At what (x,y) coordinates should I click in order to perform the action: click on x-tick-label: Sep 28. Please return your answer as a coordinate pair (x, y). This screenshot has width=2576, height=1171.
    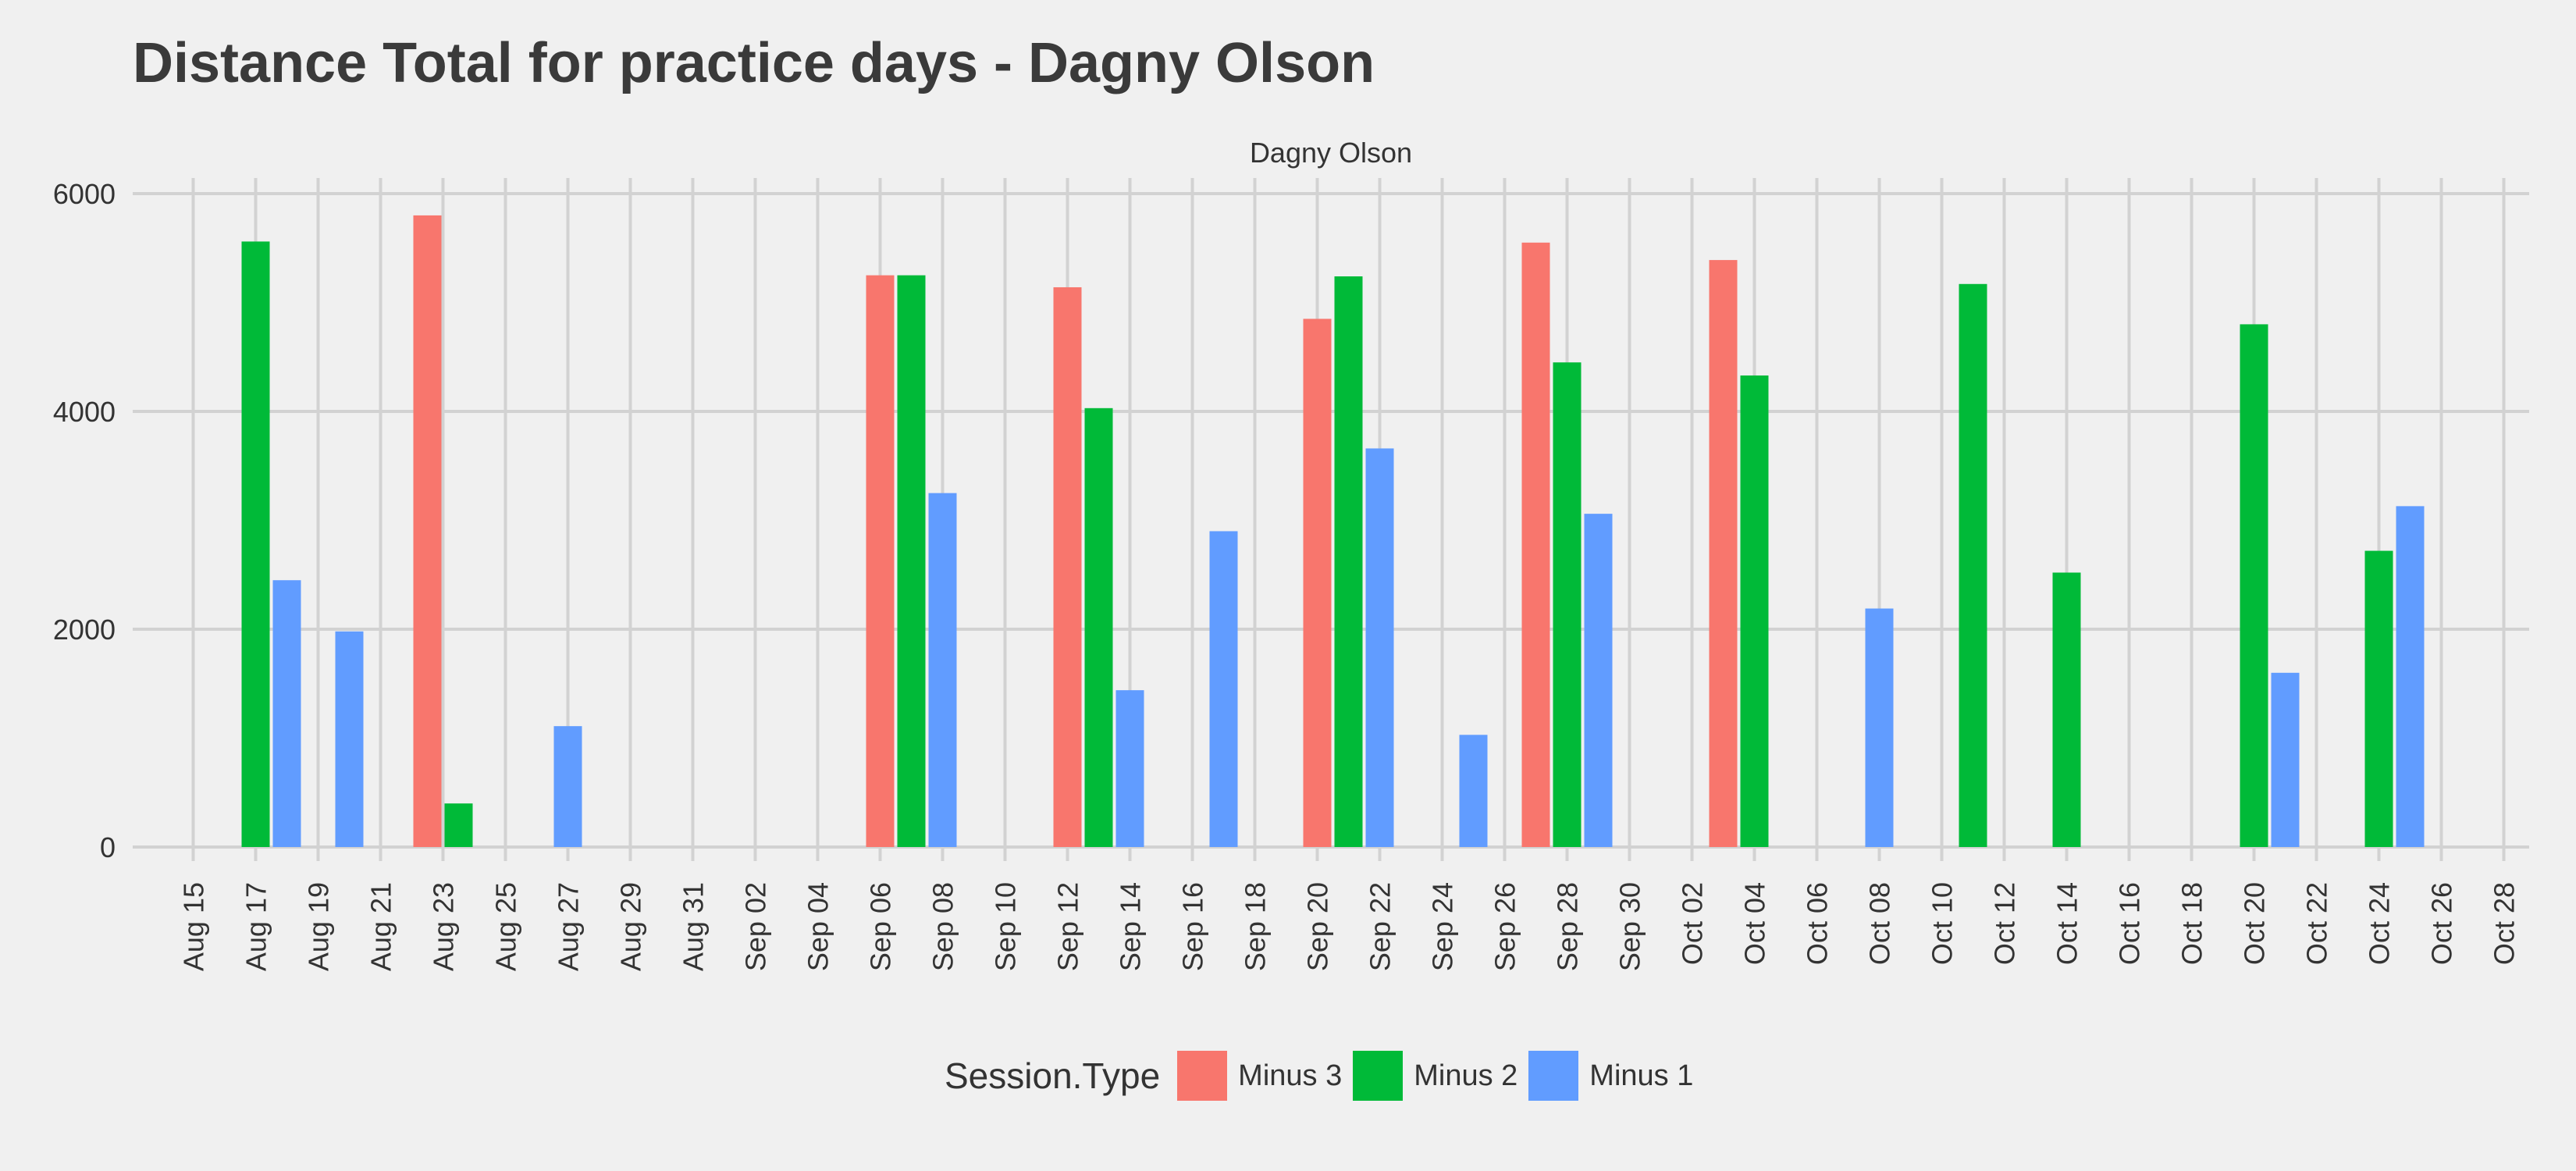
    Looking at the image, I should click on (1568, 926).